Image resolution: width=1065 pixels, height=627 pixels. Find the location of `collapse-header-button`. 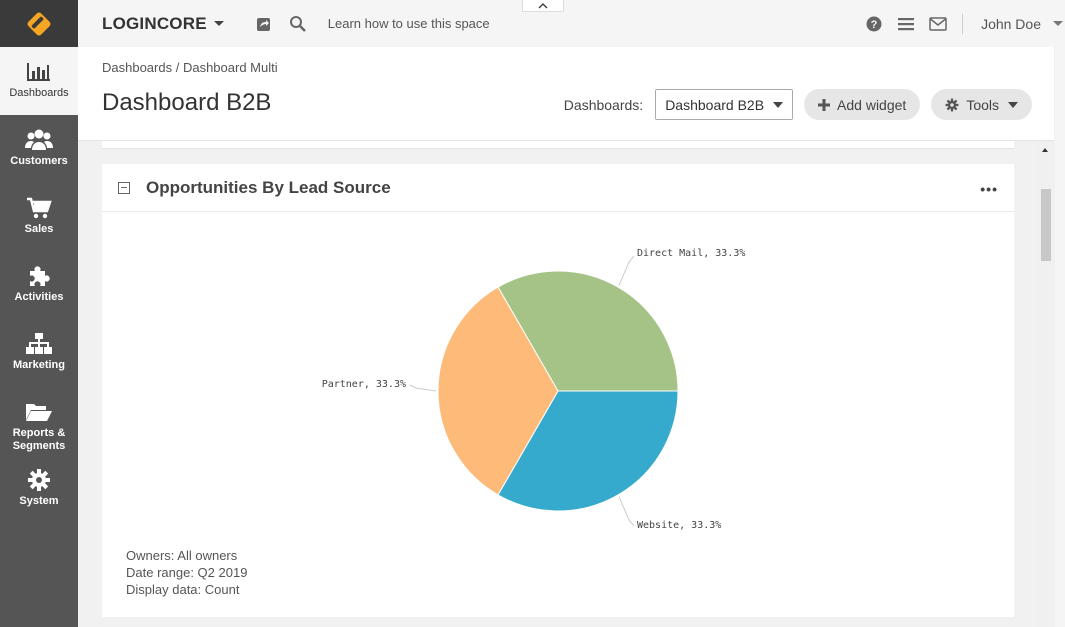

collapse-header-button is located at coordinates (543, 6).